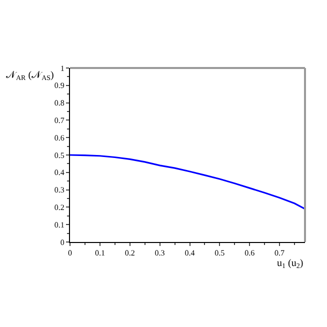 Image resolution: width=327 pixels, height=327 pixels. What do you see at coordinates (189, 253) in the screenshot?
I see `x-tick-label: 0.4` at bounding box center [189, 253].